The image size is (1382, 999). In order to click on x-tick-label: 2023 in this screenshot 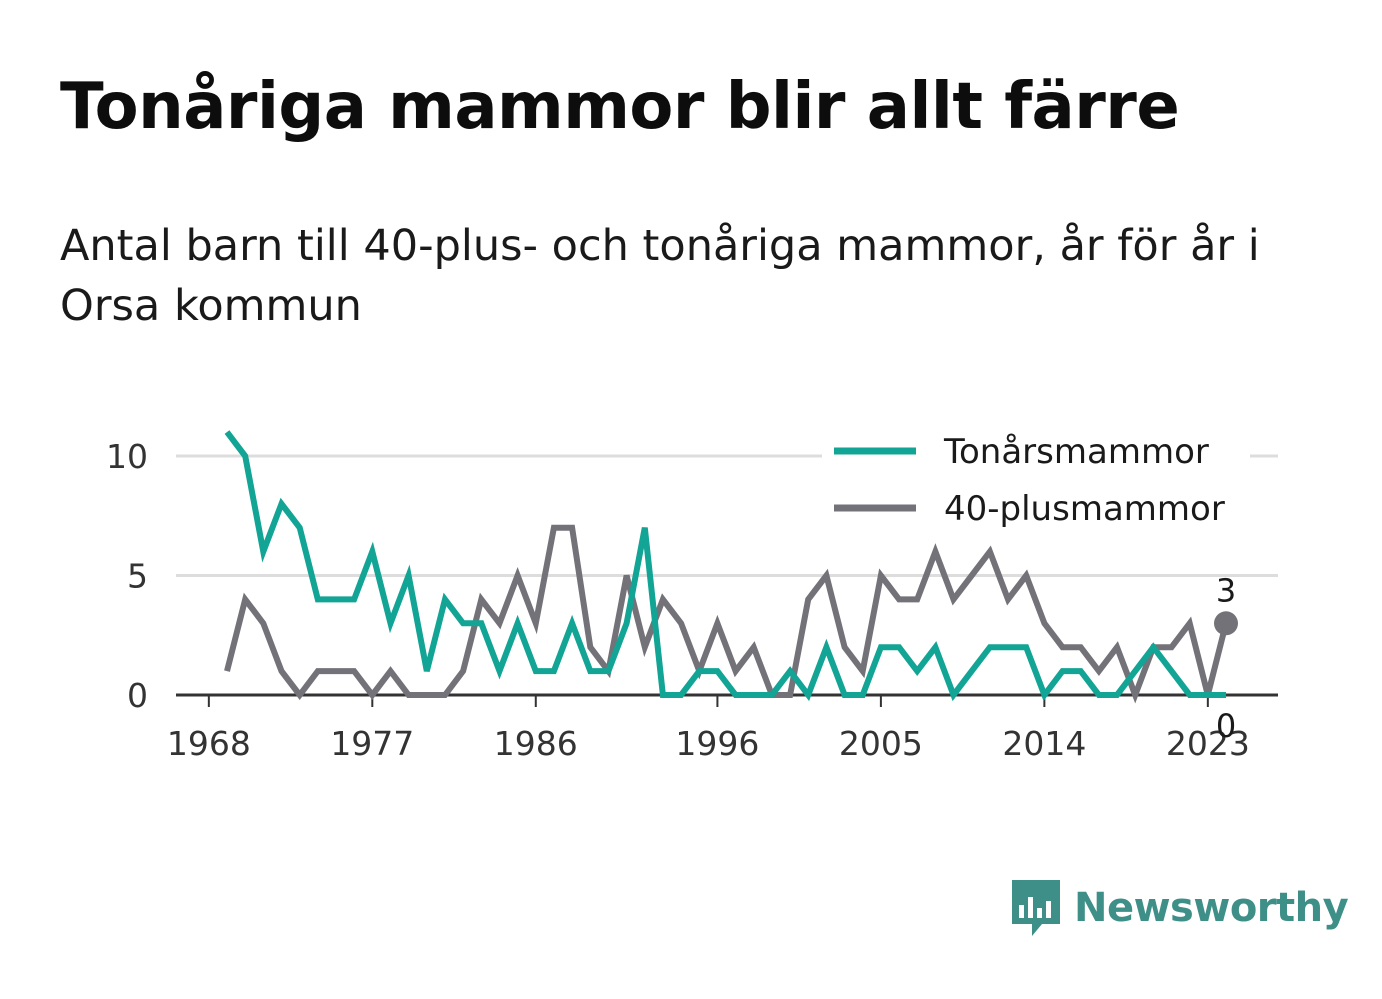, I will do `click(1208, 743)`.